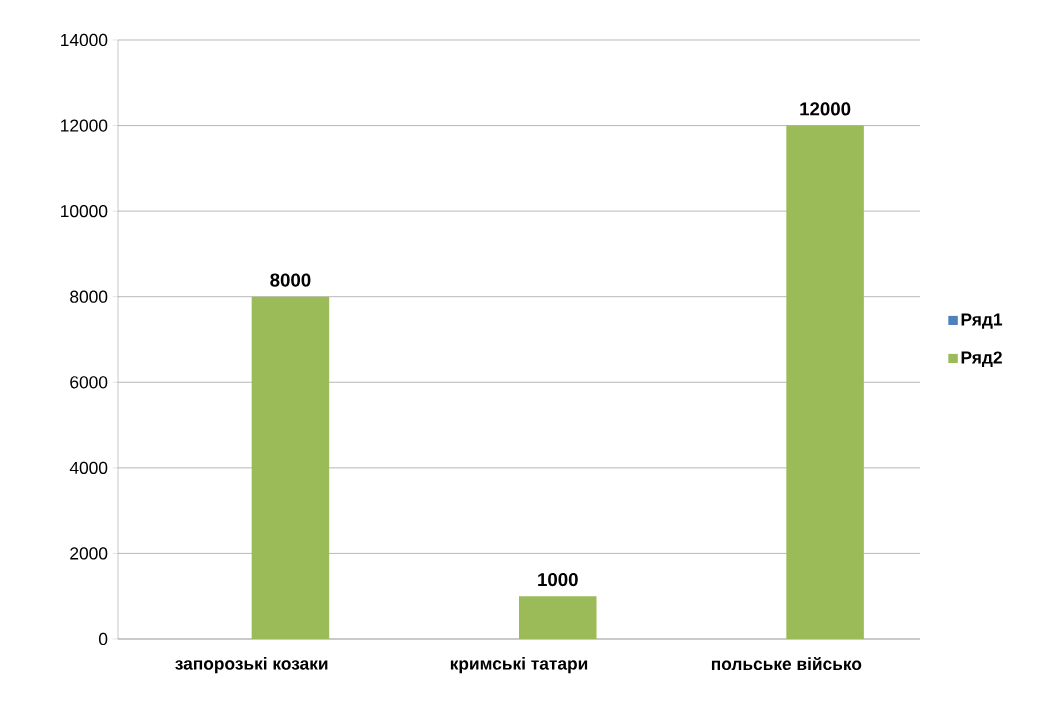 This screenshot has width=1061, height=702. I want to click on y-tick-label: 12000, so click(84, 125).